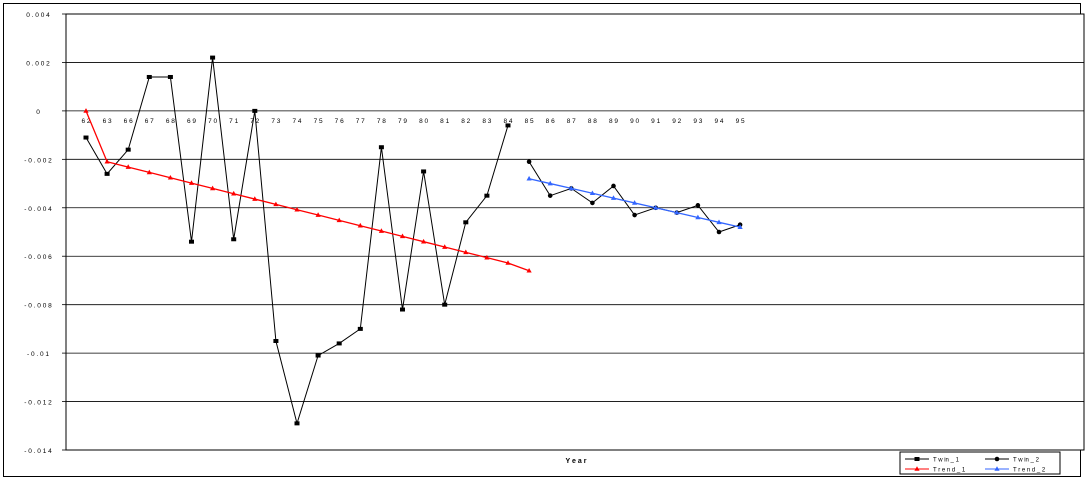 The width and height of the screenshot is (1085, 481). I want to click on x-tick-label: 8 1, so click(444, 121).